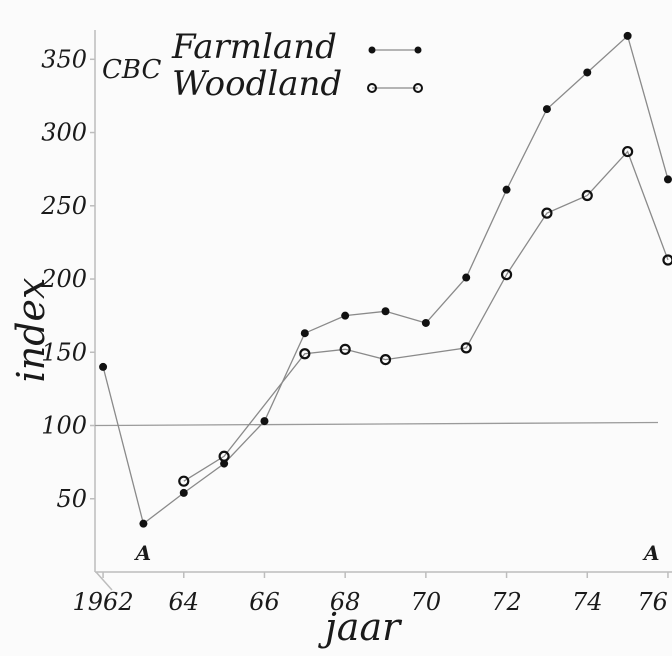  I want to click on y-axis-ticks: 50 100 150 200 250 300 350, so click(67, 279).